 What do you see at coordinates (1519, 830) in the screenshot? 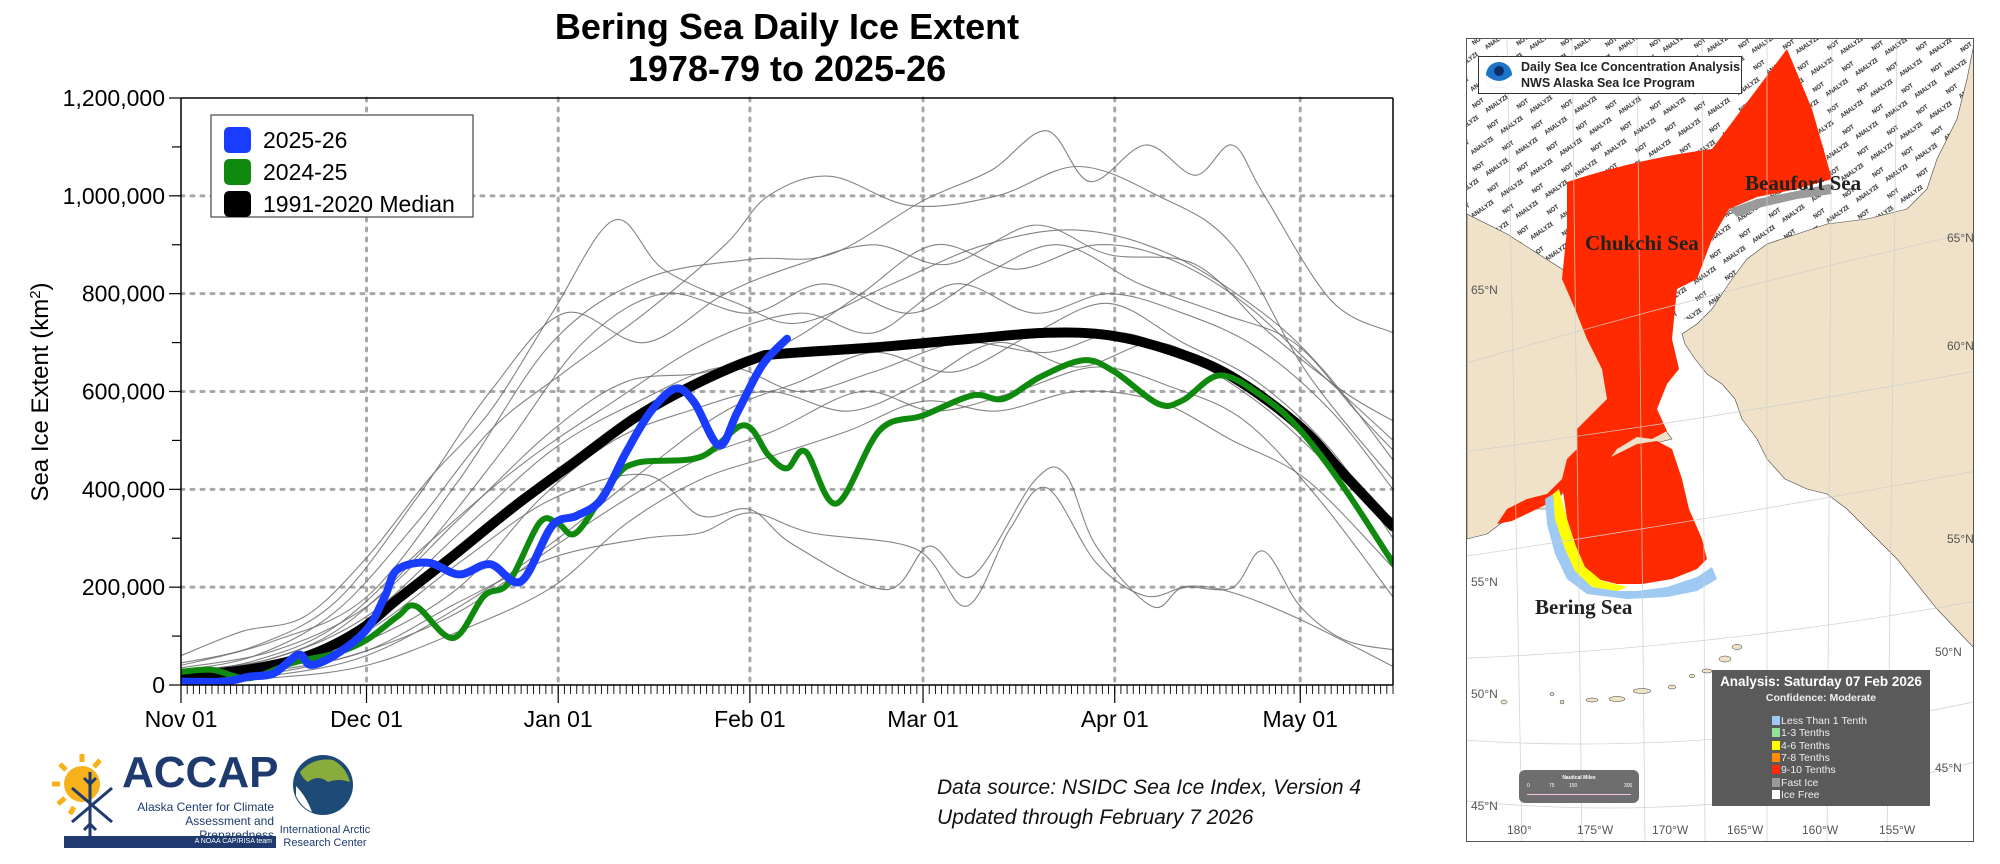
I see `lon-label: 180°` at bounding box center [1519, 830].